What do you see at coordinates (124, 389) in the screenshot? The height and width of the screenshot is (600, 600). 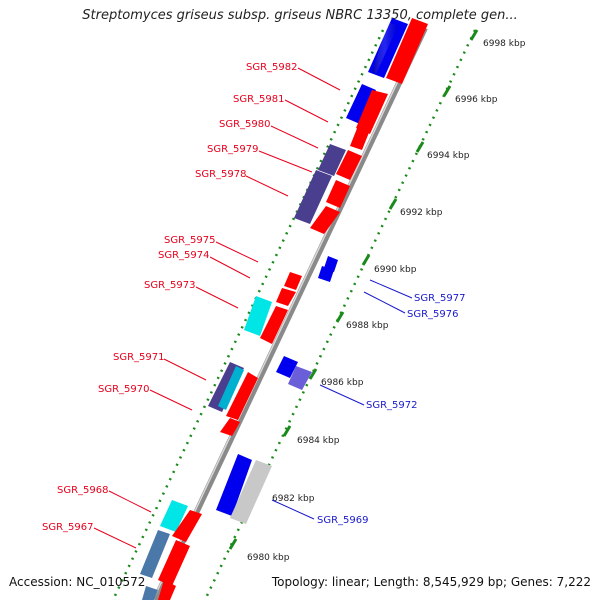 I see `gene-label: SGR_5970` at bounding box center [124, 389].